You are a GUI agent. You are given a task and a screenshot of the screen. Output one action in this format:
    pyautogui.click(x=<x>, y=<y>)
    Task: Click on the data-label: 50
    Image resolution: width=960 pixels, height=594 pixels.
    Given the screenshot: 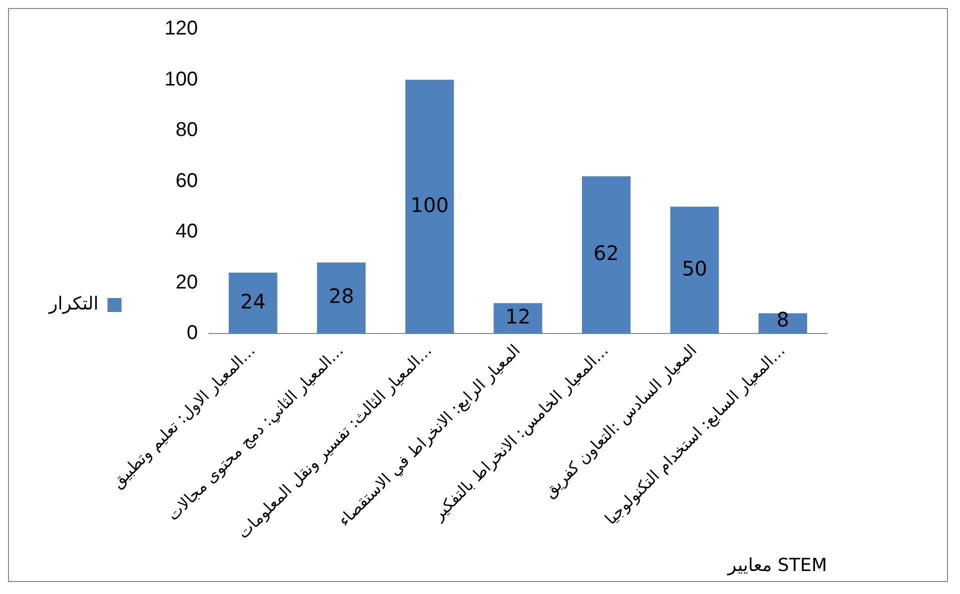 What is the action you would take?
    pyautogui.click(x=695, y=268)
    